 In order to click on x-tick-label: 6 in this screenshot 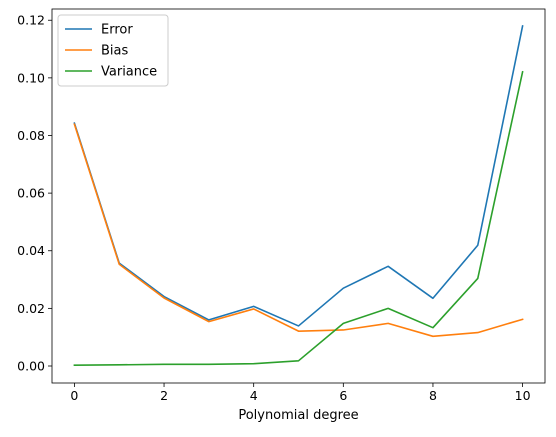, I will do `click(343, 395)`.